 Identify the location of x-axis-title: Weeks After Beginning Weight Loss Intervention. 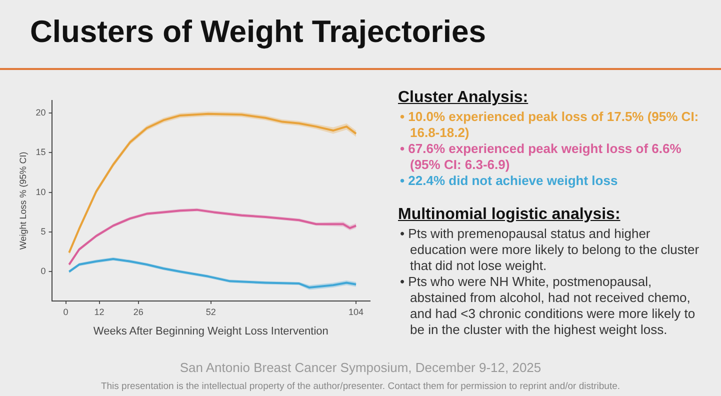
(210, 331).